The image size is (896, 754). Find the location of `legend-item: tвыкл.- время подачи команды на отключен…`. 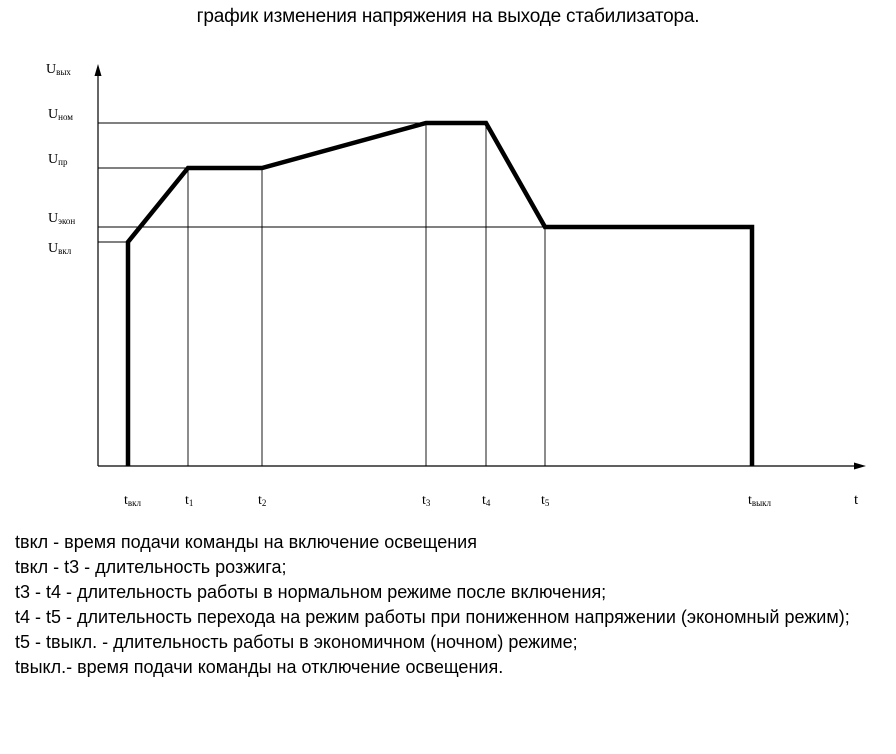

legend-item: tвыкл.- время подачи команды на отключен… is located at coordinates (259, 667).